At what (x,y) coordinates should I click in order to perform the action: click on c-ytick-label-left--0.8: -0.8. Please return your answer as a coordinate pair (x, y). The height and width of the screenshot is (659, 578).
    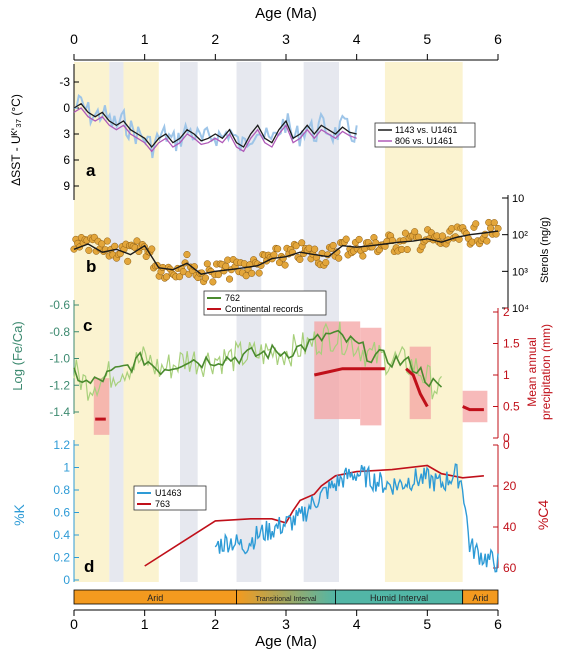
    Looking at the image, I should click on (59, 332).